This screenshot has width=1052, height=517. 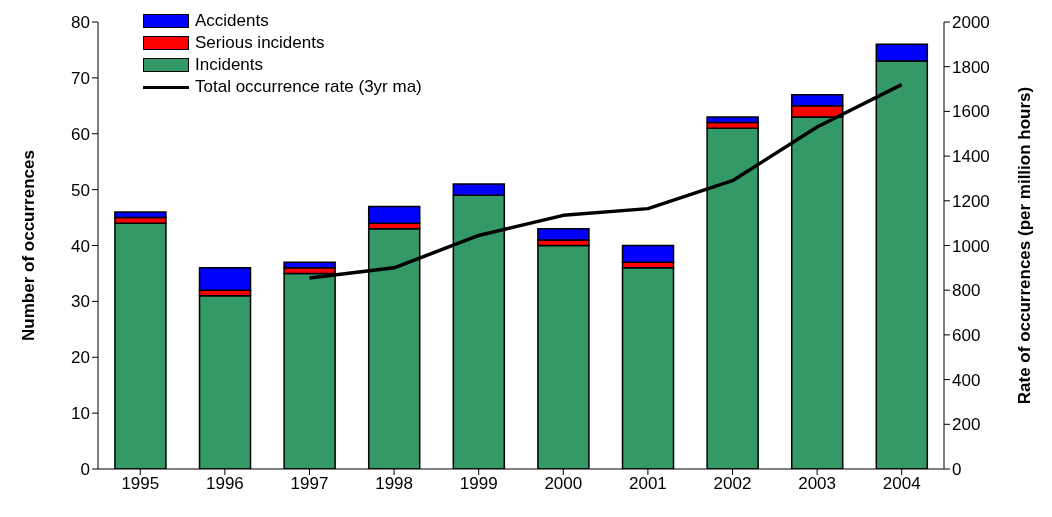 I want to click on y-tick-label: 40, so click(x=80, y=246).